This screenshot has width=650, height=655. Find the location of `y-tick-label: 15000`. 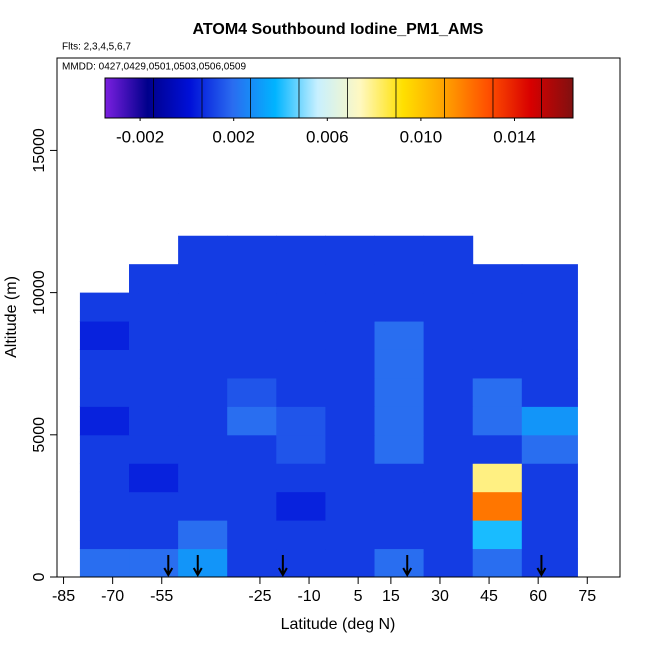

y-tick-label: 15000 is located at coordinates (39, 150).